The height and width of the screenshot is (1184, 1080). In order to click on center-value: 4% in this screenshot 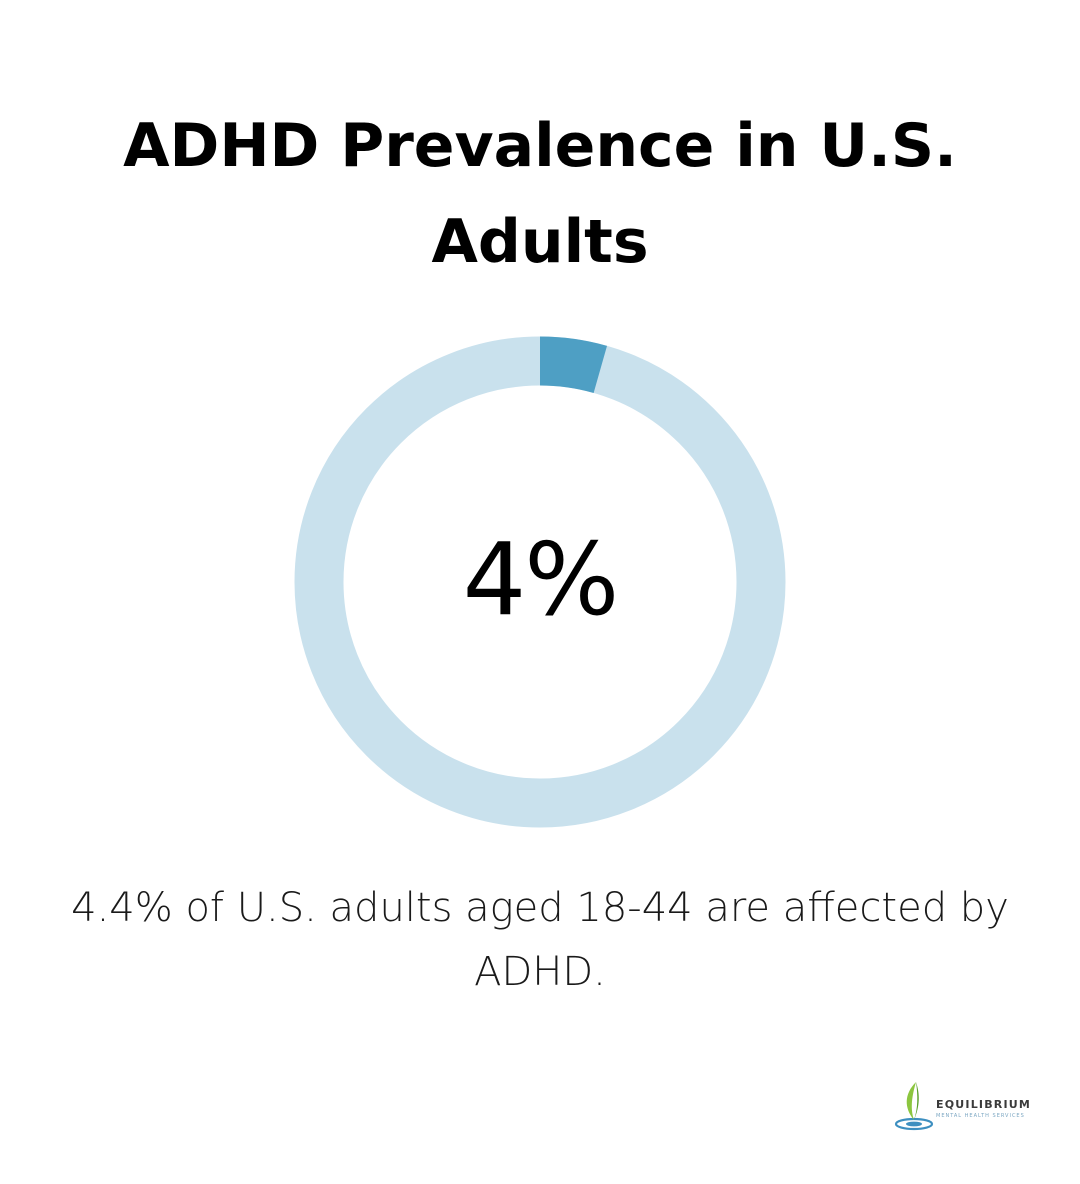, I will do `click(541, 579)`.